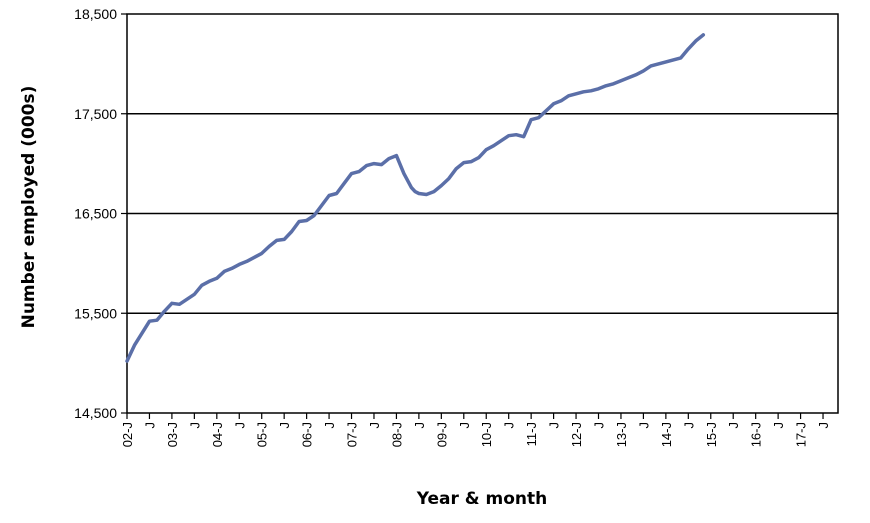 Image resolution: width=870 pixels, height=523 pixels. Describe the element at coordinates (486, 434) in the screenshot. I see `x-tick-label: 10-J` at that location.